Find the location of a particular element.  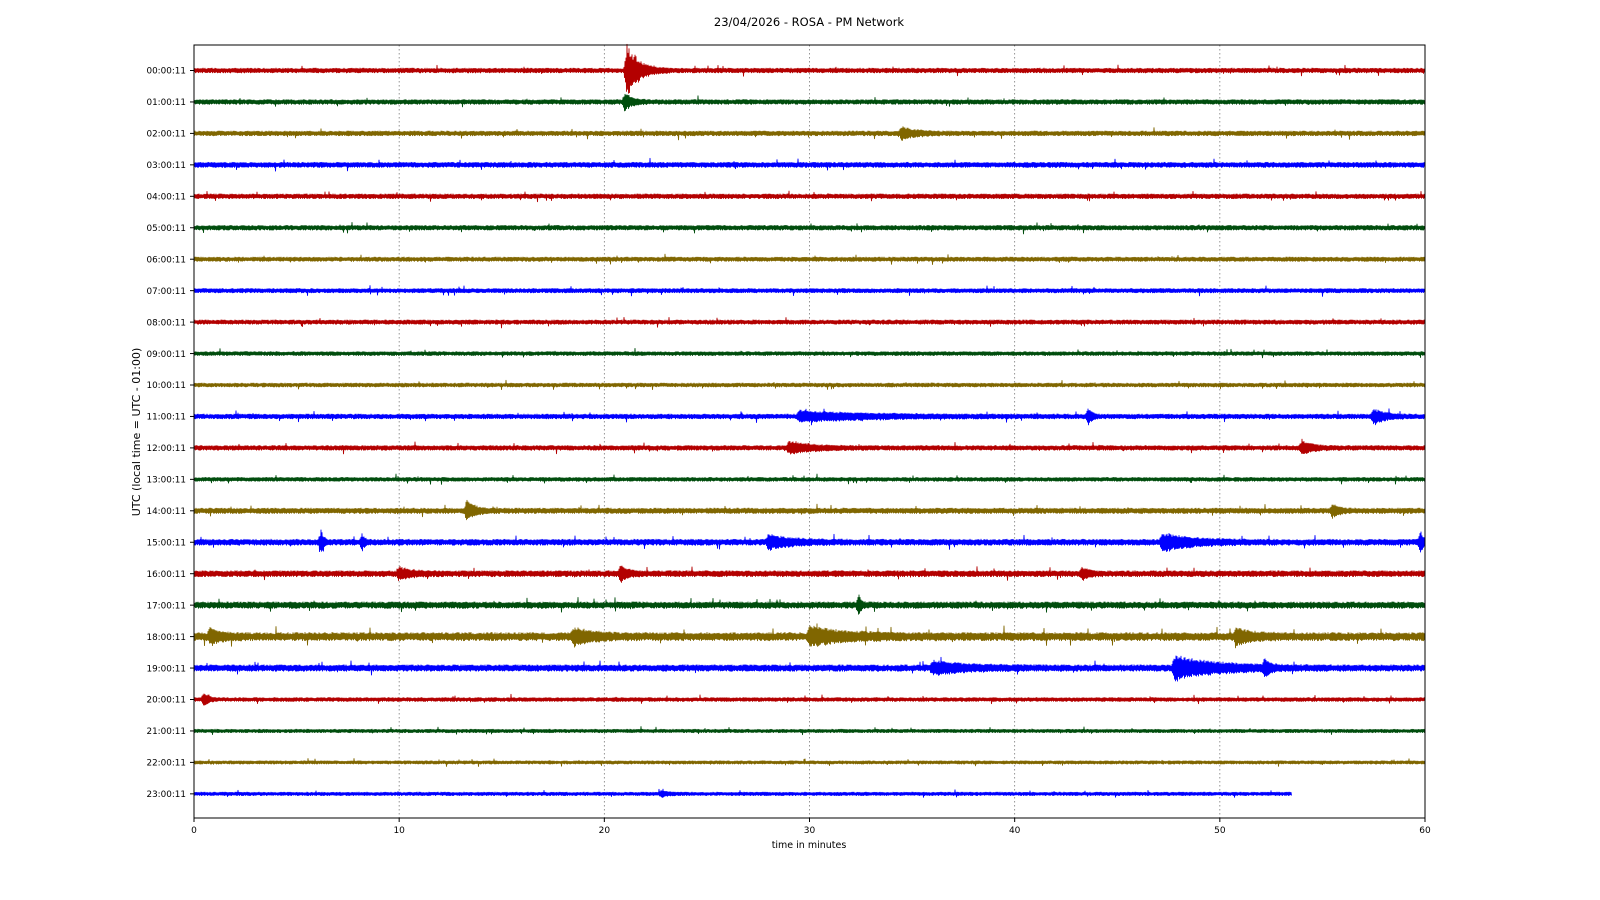

x-tick-label: 40 is located at coordinates (1015, 831).